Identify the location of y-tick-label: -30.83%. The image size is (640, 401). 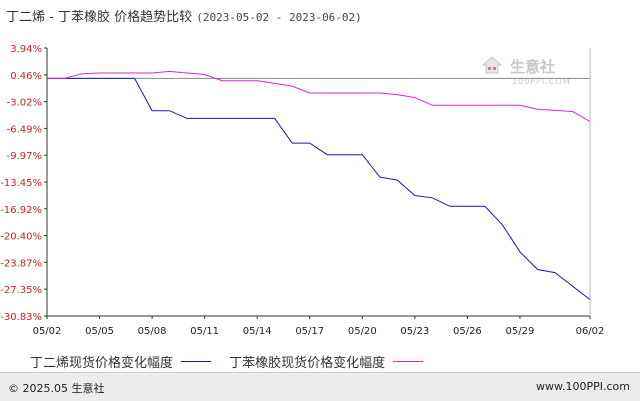
(21, 317).